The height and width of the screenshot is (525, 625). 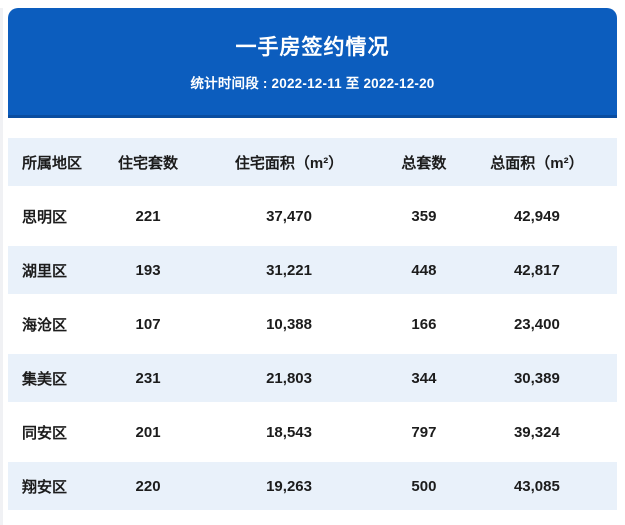 What do you see at coordinates (148, 486) in the screenshot?
I see `value-cell: 220` at bounding box center [148, 486].